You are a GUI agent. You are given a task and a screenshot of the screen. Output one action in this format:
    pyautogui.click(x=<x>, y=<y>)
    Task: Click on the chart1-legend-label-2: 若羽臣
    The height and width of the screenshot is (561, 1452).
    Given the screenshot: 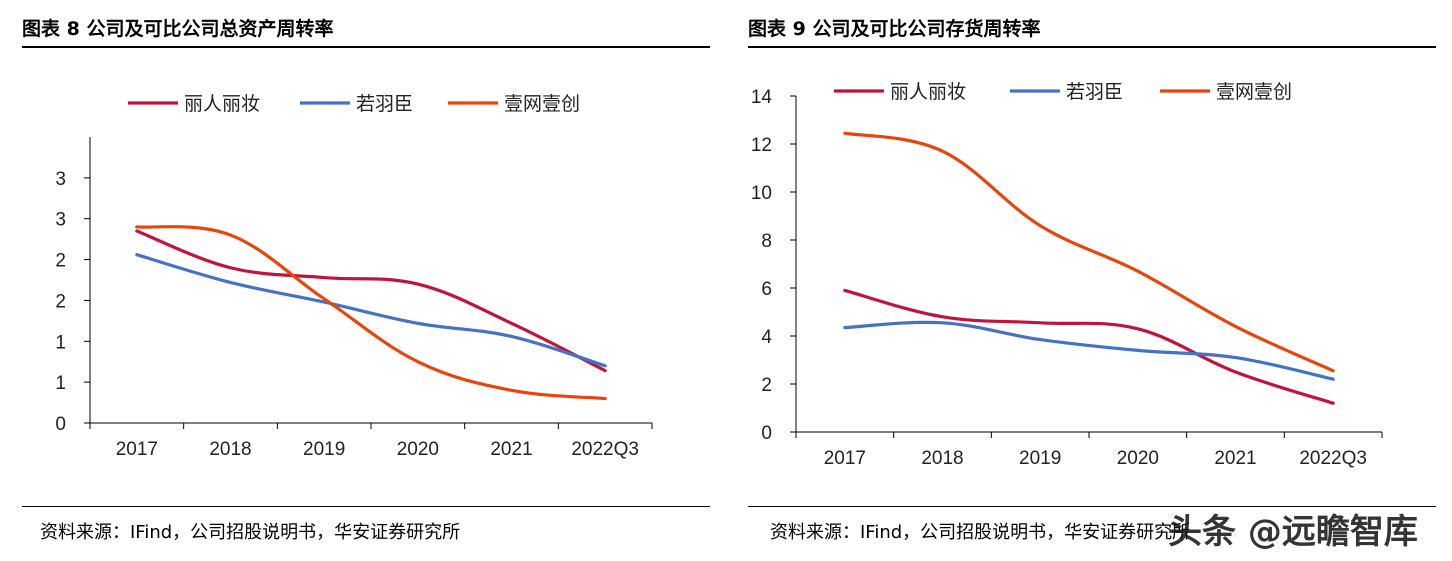 What is the action you would take?
    pyautogui.click(x=384, y=104)
    